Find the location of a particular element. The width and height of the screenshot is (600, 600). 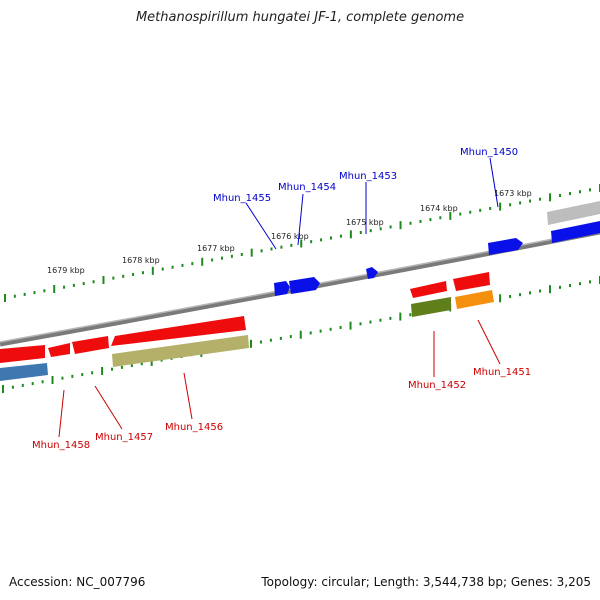

scale-label-1677: 1677 kbp is located at coordinates (216, 248).